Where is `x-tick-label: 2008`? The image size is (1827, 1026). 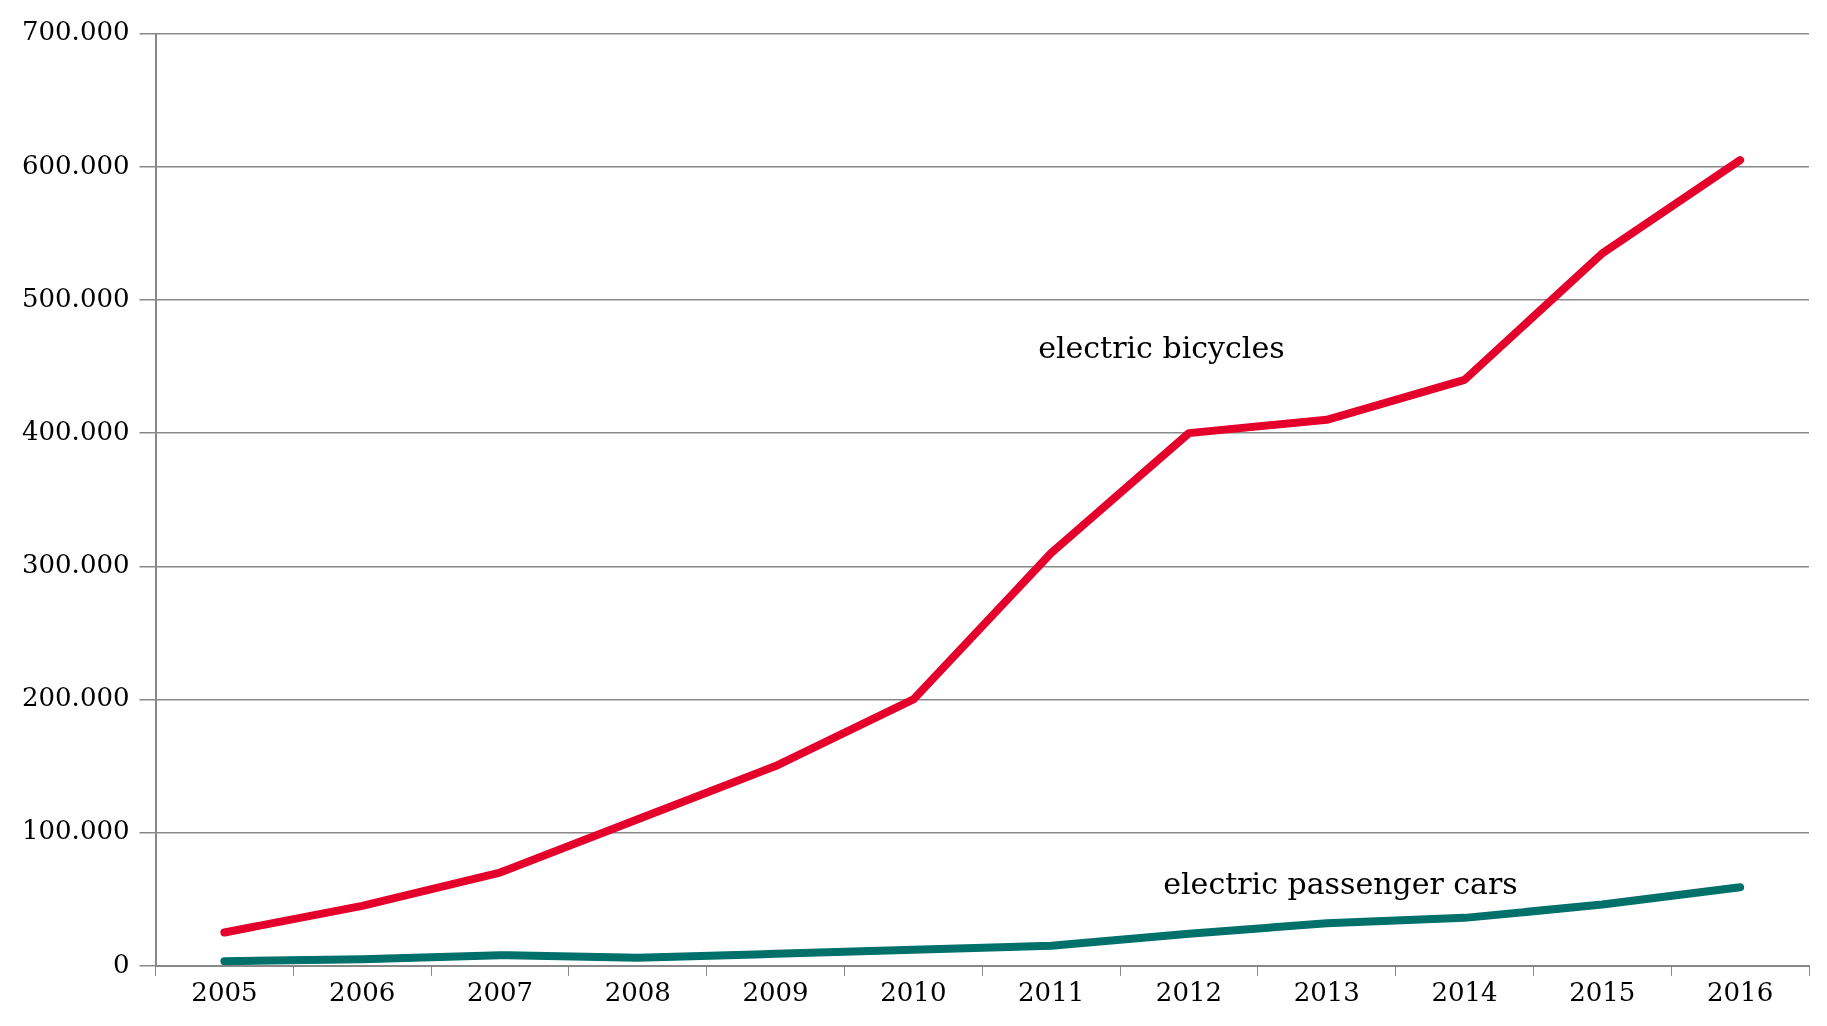
x-tick-label: 2008 is located at coordinates (637, 992).